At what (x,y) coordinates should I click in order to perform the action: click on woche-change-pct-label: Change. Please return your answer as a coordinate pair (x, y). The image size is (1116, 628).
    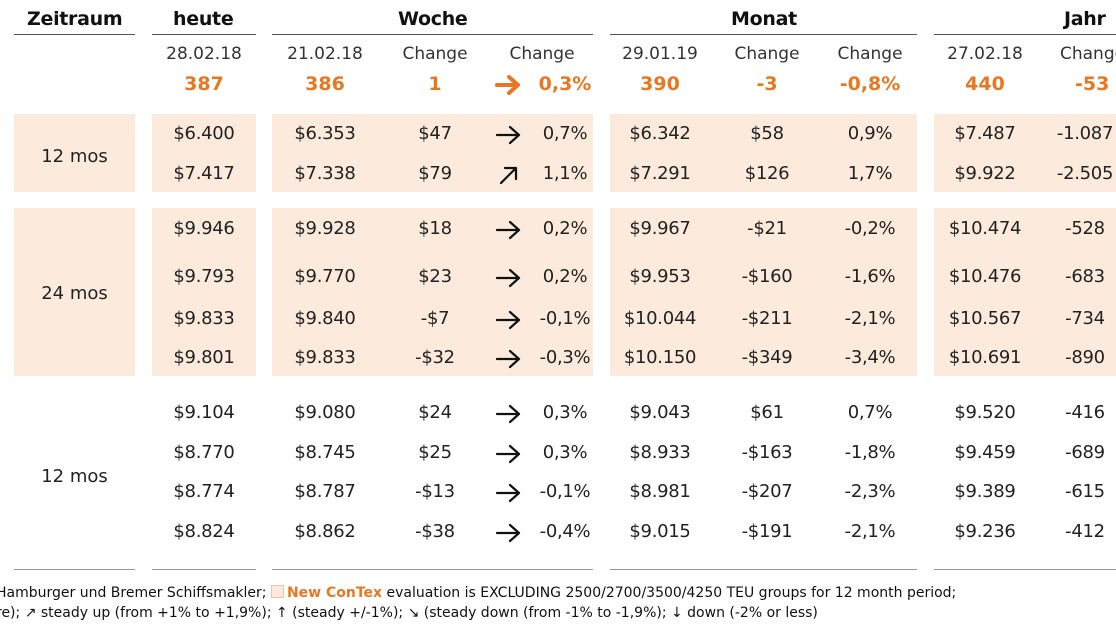
    Looking at the image, I should click on (542, 54).